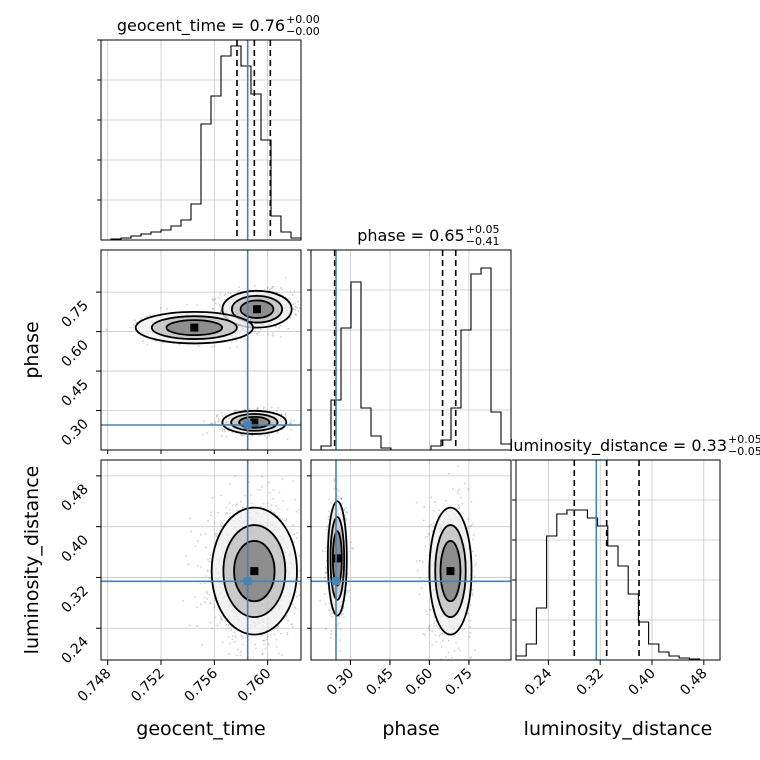 This screenshot has width=760, height=760. I want to click on hist-step-phase, so click(411, 359).